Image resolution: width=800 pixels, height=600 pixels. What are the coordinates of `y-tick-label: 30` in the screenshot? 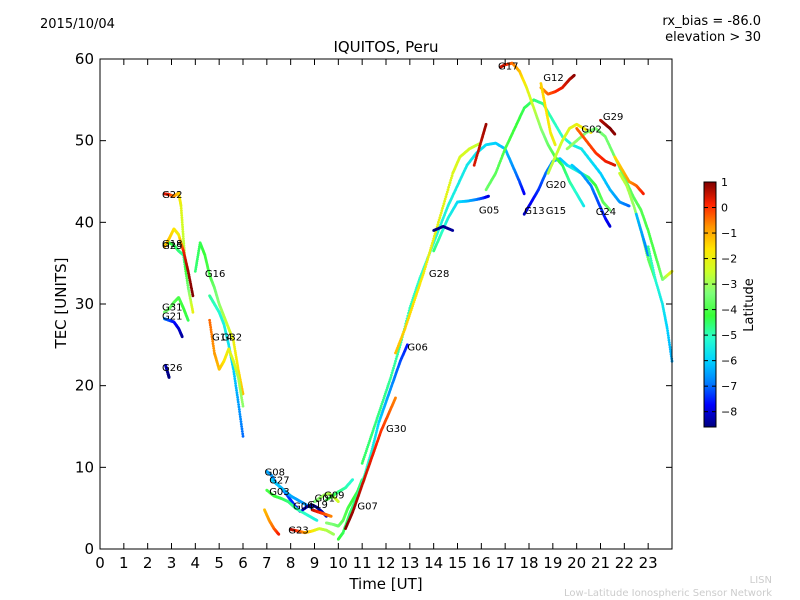 It's located at (84, 304).